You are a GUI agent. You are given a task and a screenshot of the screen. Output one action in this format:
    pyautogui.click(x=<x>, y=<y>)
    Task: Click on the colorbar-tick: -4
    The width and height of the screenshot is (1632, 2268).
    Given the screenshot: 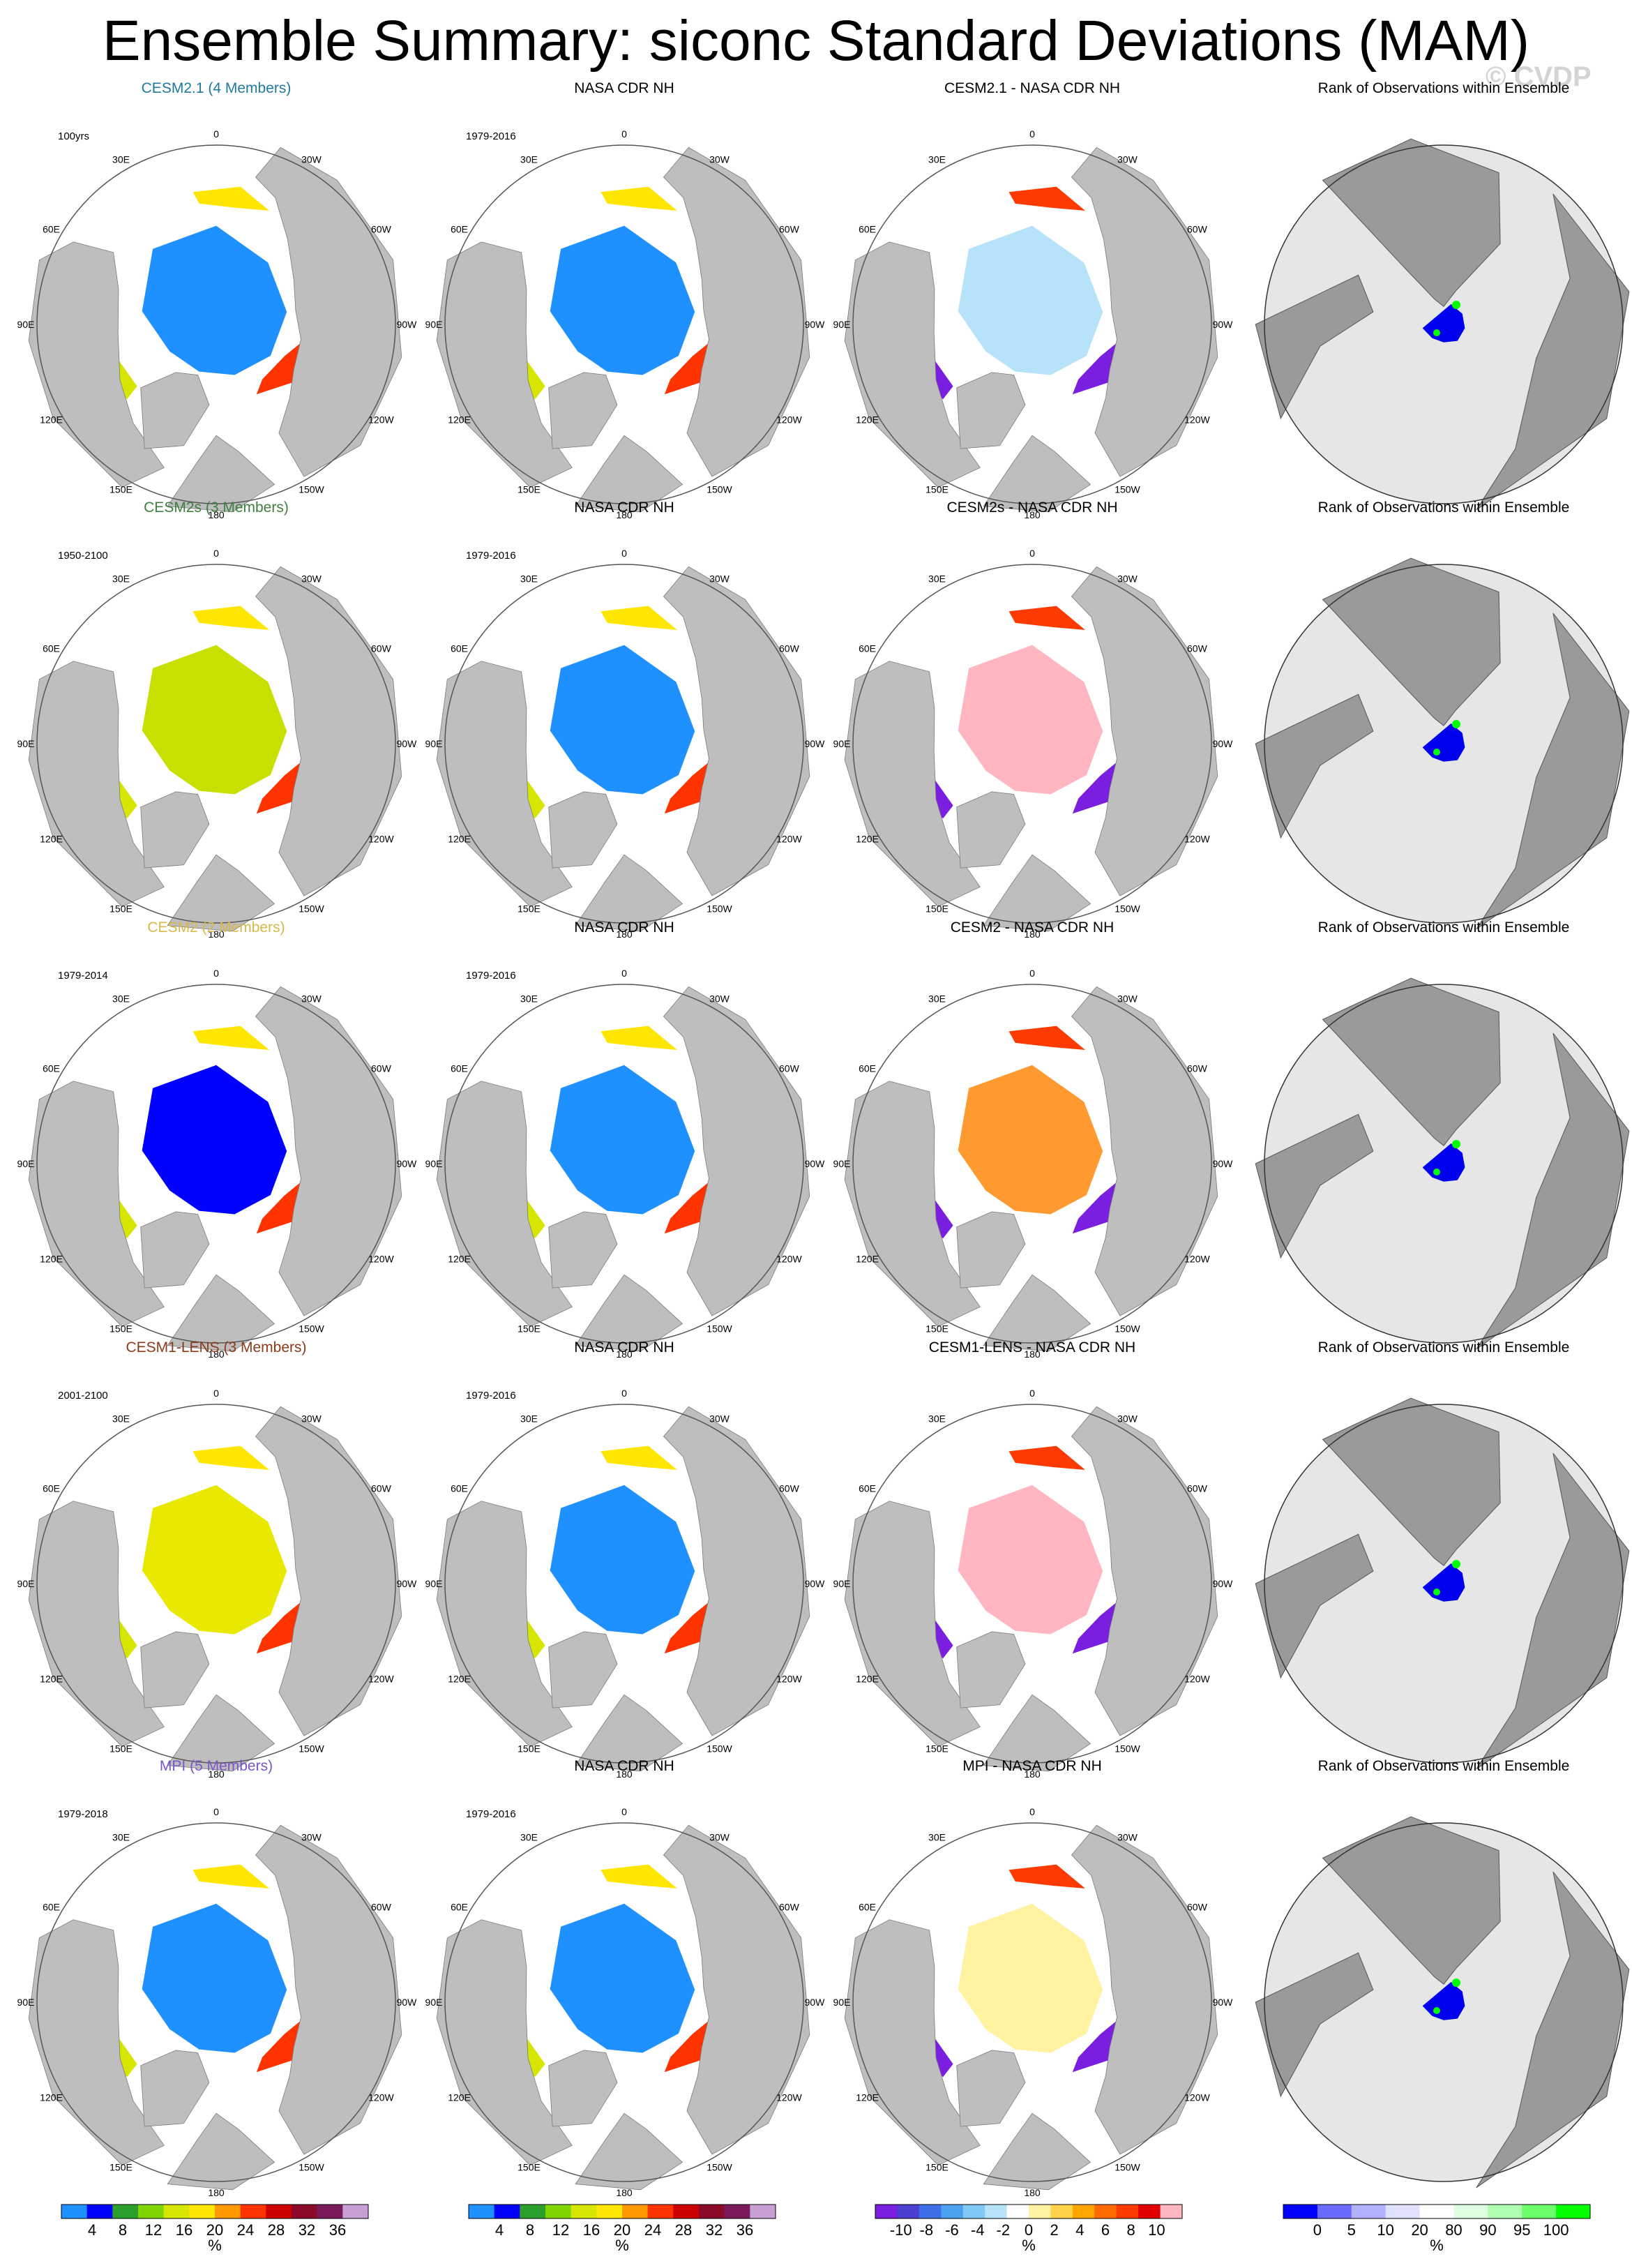 What is the action you would take?
    pyautogui.click(x=978, y=2230)
    